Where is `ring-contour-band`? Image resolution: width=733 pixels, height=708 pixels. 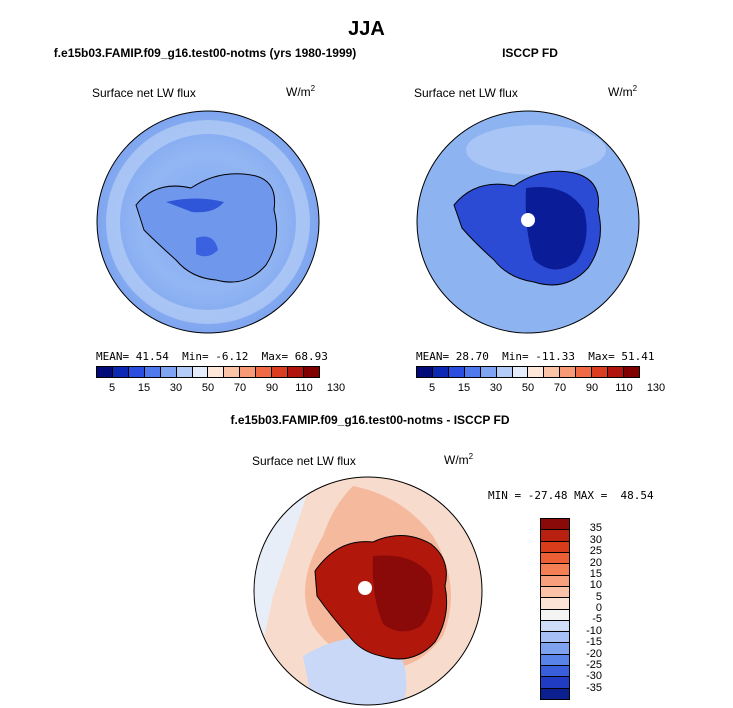 ring-contour-band is located at coordinates (208, 222).